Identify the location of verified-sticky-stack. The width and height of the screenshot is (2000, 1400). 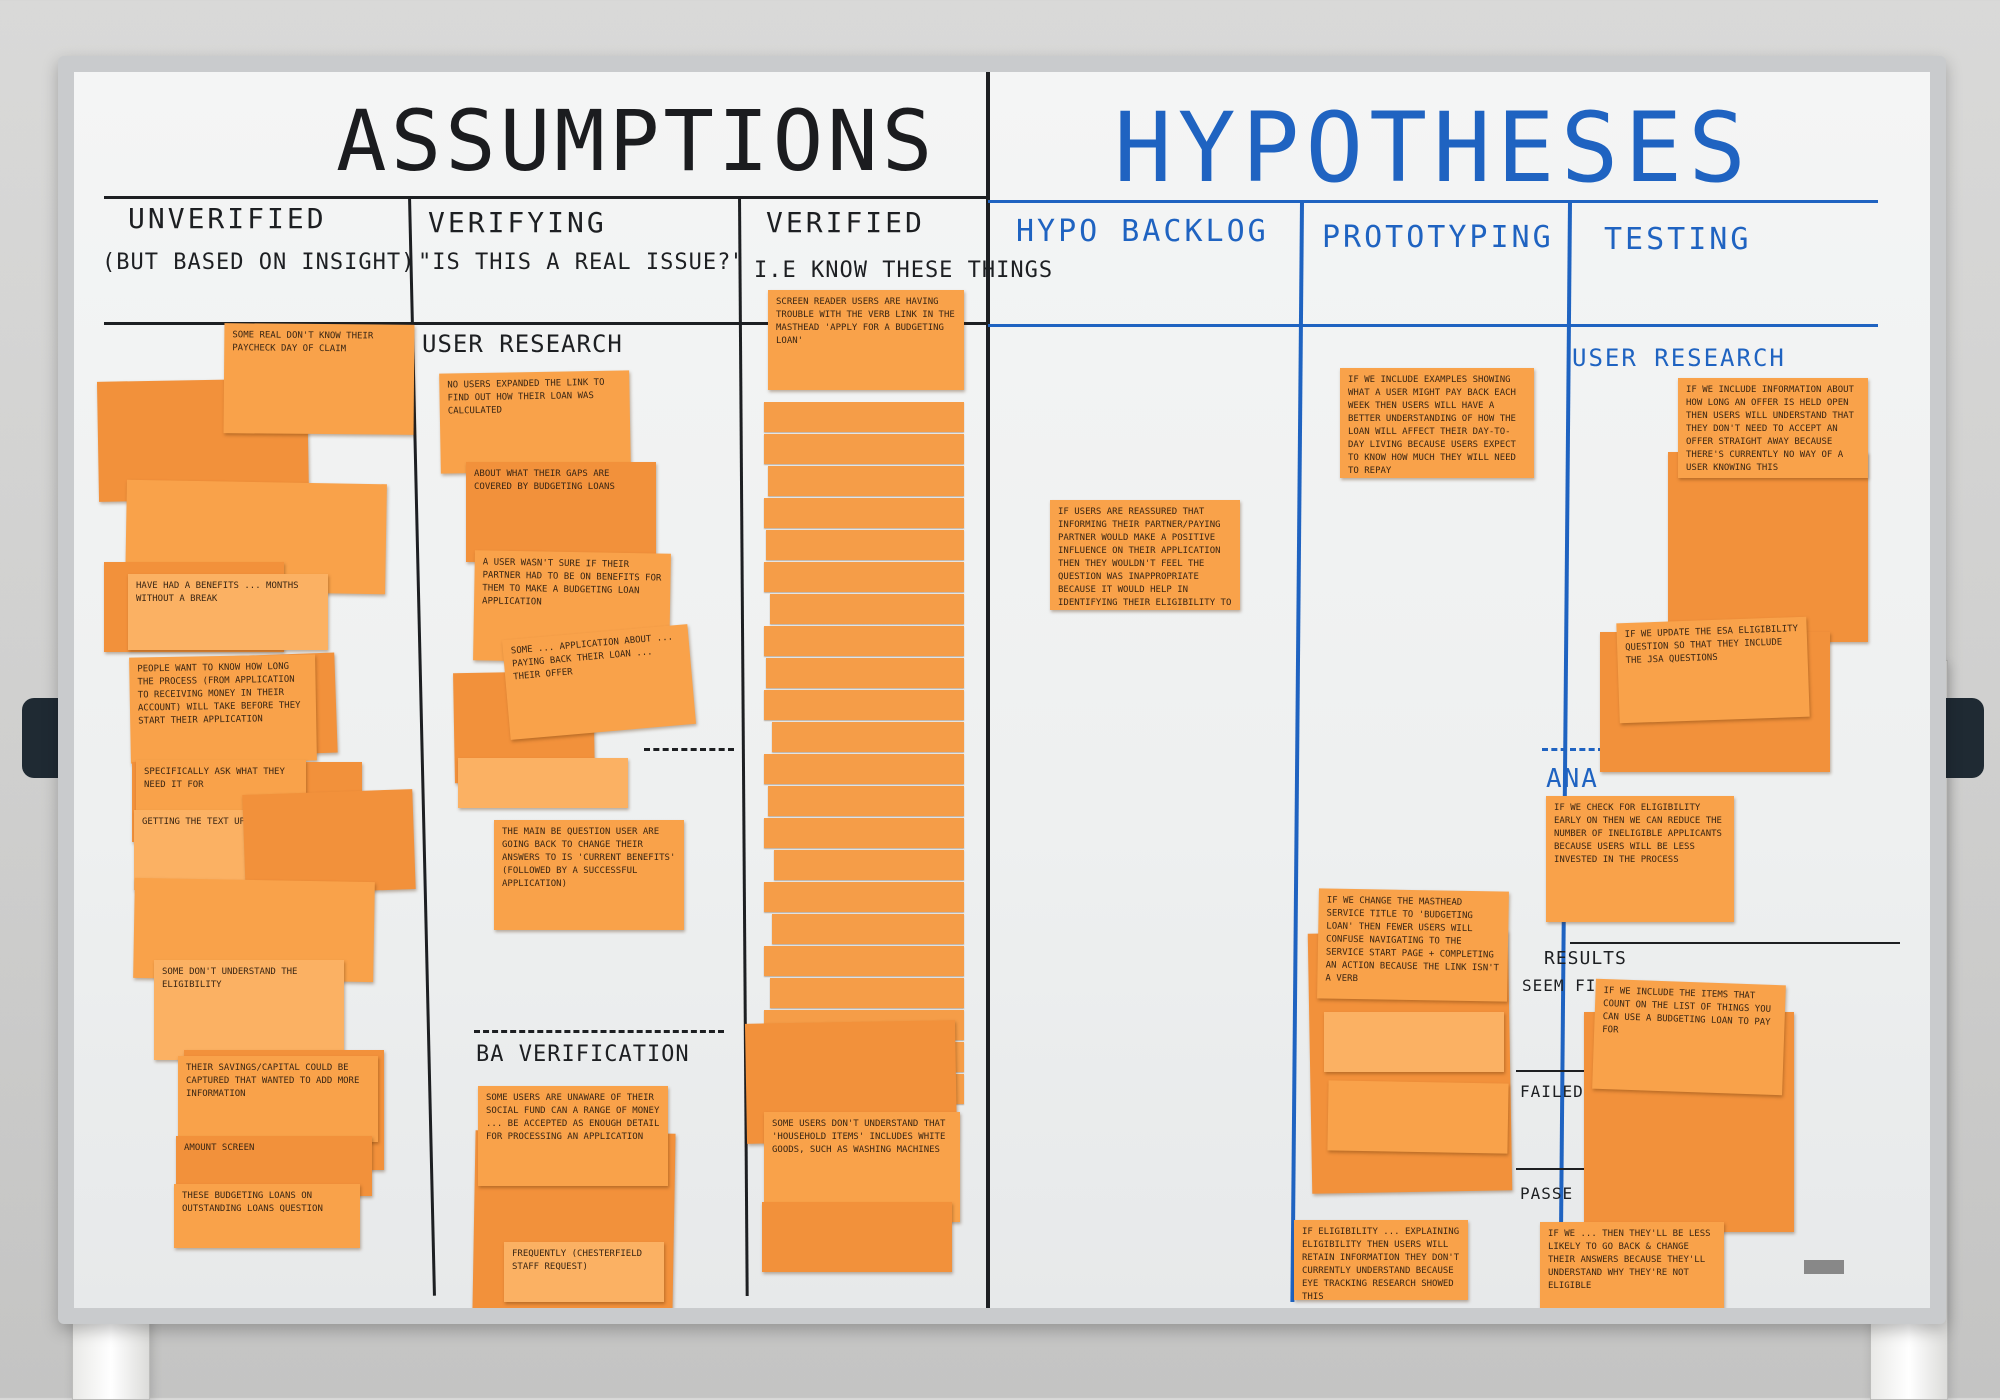
(864, 732).